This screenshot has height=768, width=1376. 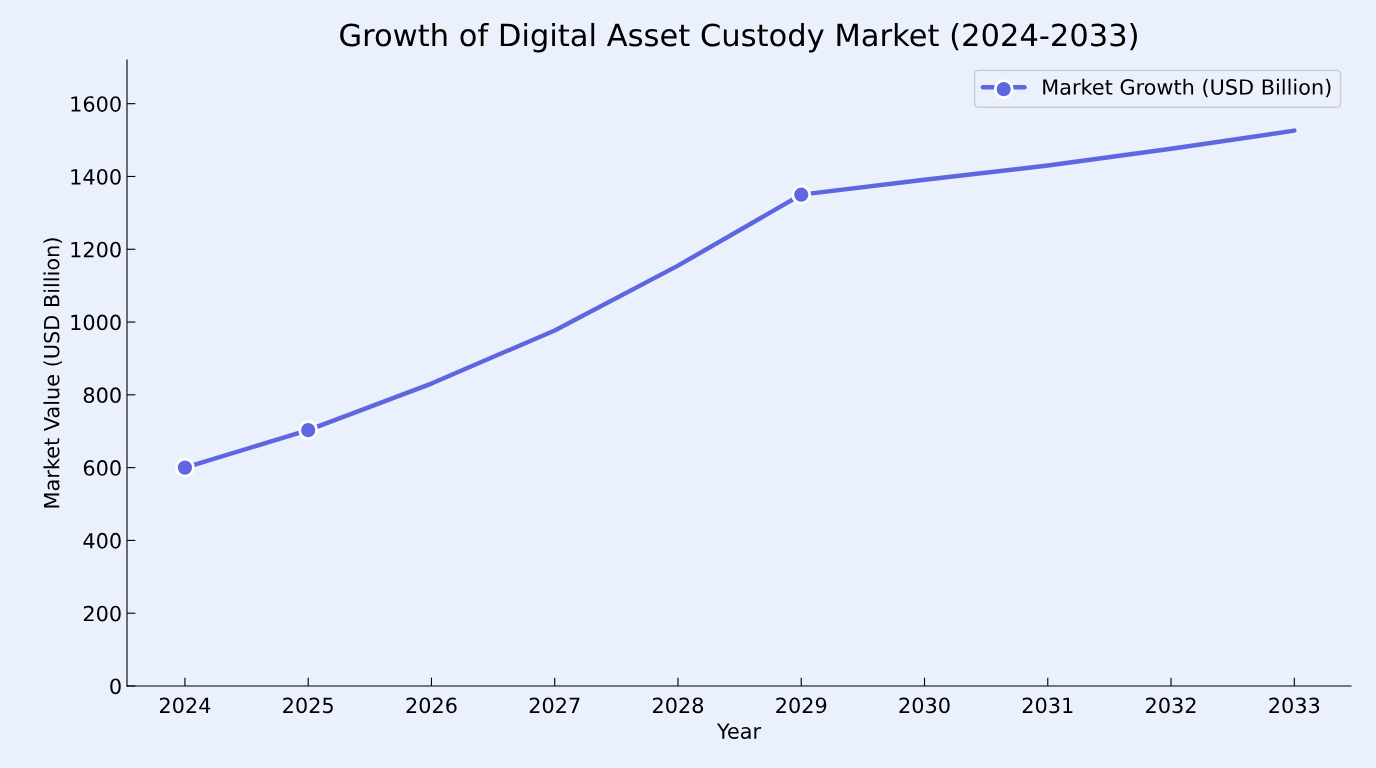 What do you see at coordinates (924, 705) in the screenshot?
I see `x-tick-label: 2030` at bounding box center [924, 705].